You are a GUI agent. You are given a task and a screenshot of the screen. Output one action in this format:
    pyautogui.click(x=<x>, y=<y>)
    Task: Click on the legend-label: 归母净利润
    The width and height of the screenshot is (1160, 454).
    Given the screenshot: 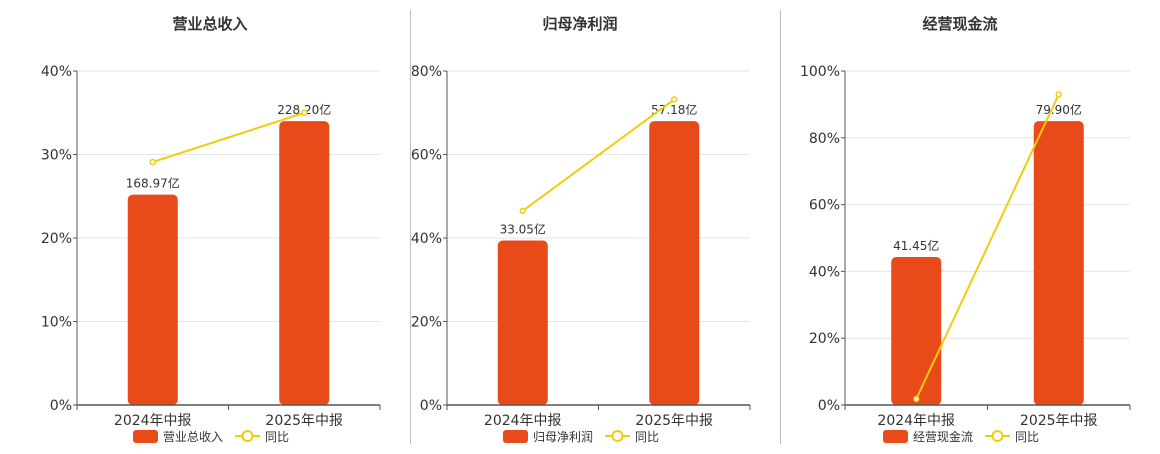 What is the action you would take?
    pyautogui.click(x=563, y=437)
    